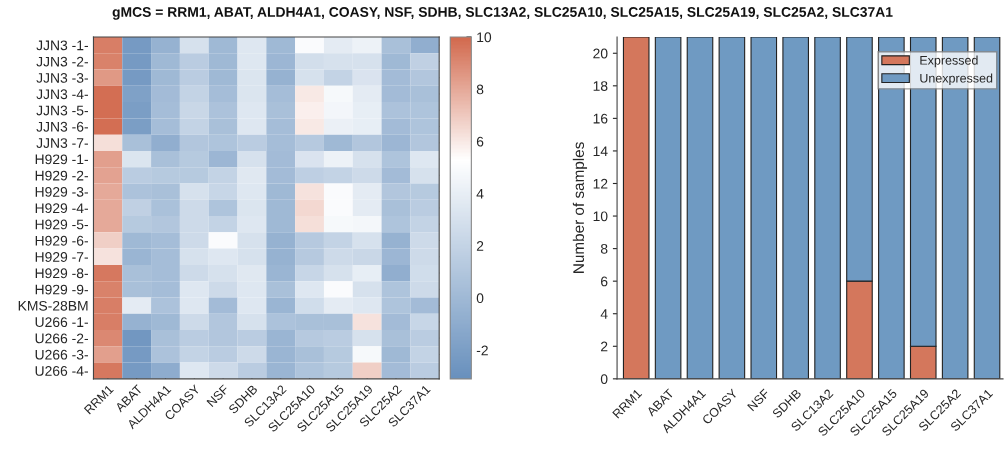 This screenshot has width=1005, height=451. What do you see at coordinates (480, 141) in the screenshot?
I see `color-bar-label: 6` at bounding box center [480, 141].